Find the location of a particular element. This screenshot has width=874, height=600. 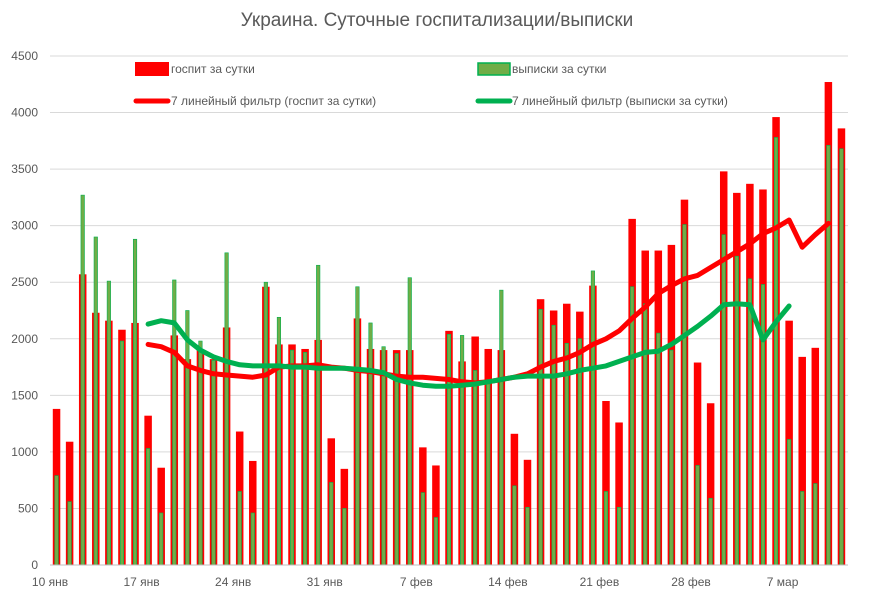

y-tick-label: 2500 is located at coordinates (24, 282).